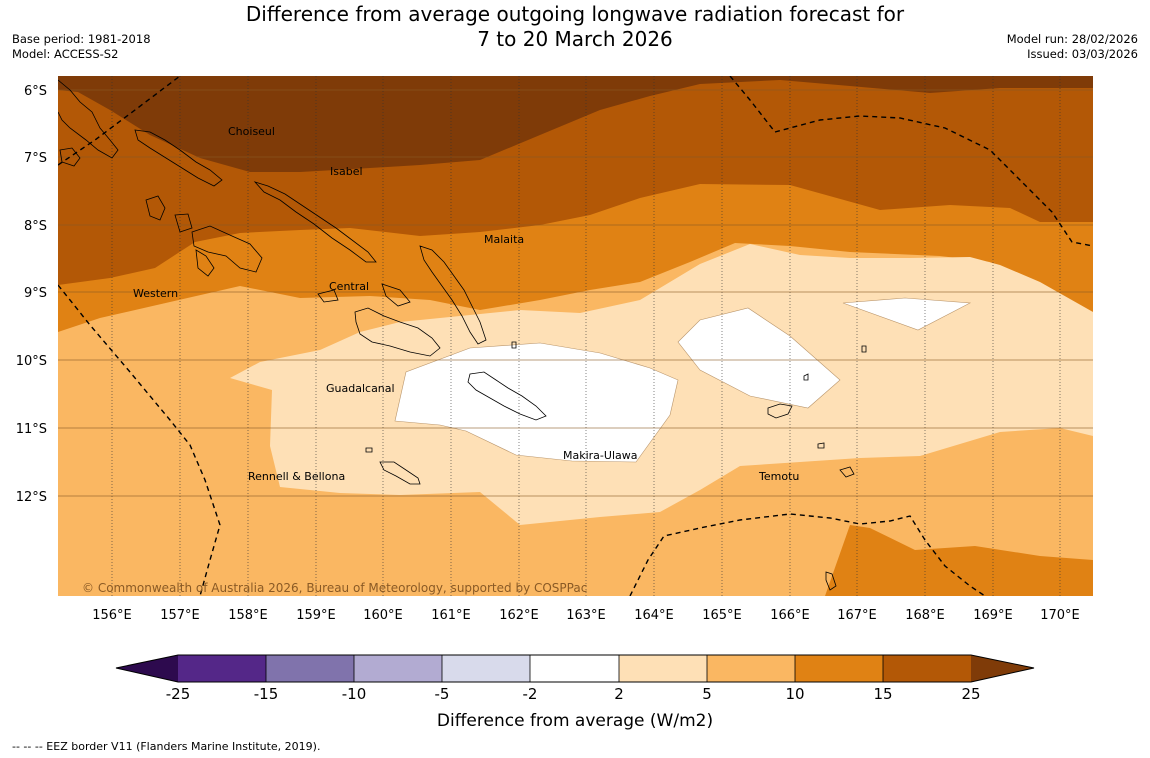 This screenshot has height=758, width=1150. I want to click on colorbar-seg-n2-p2, so click(574, 668).